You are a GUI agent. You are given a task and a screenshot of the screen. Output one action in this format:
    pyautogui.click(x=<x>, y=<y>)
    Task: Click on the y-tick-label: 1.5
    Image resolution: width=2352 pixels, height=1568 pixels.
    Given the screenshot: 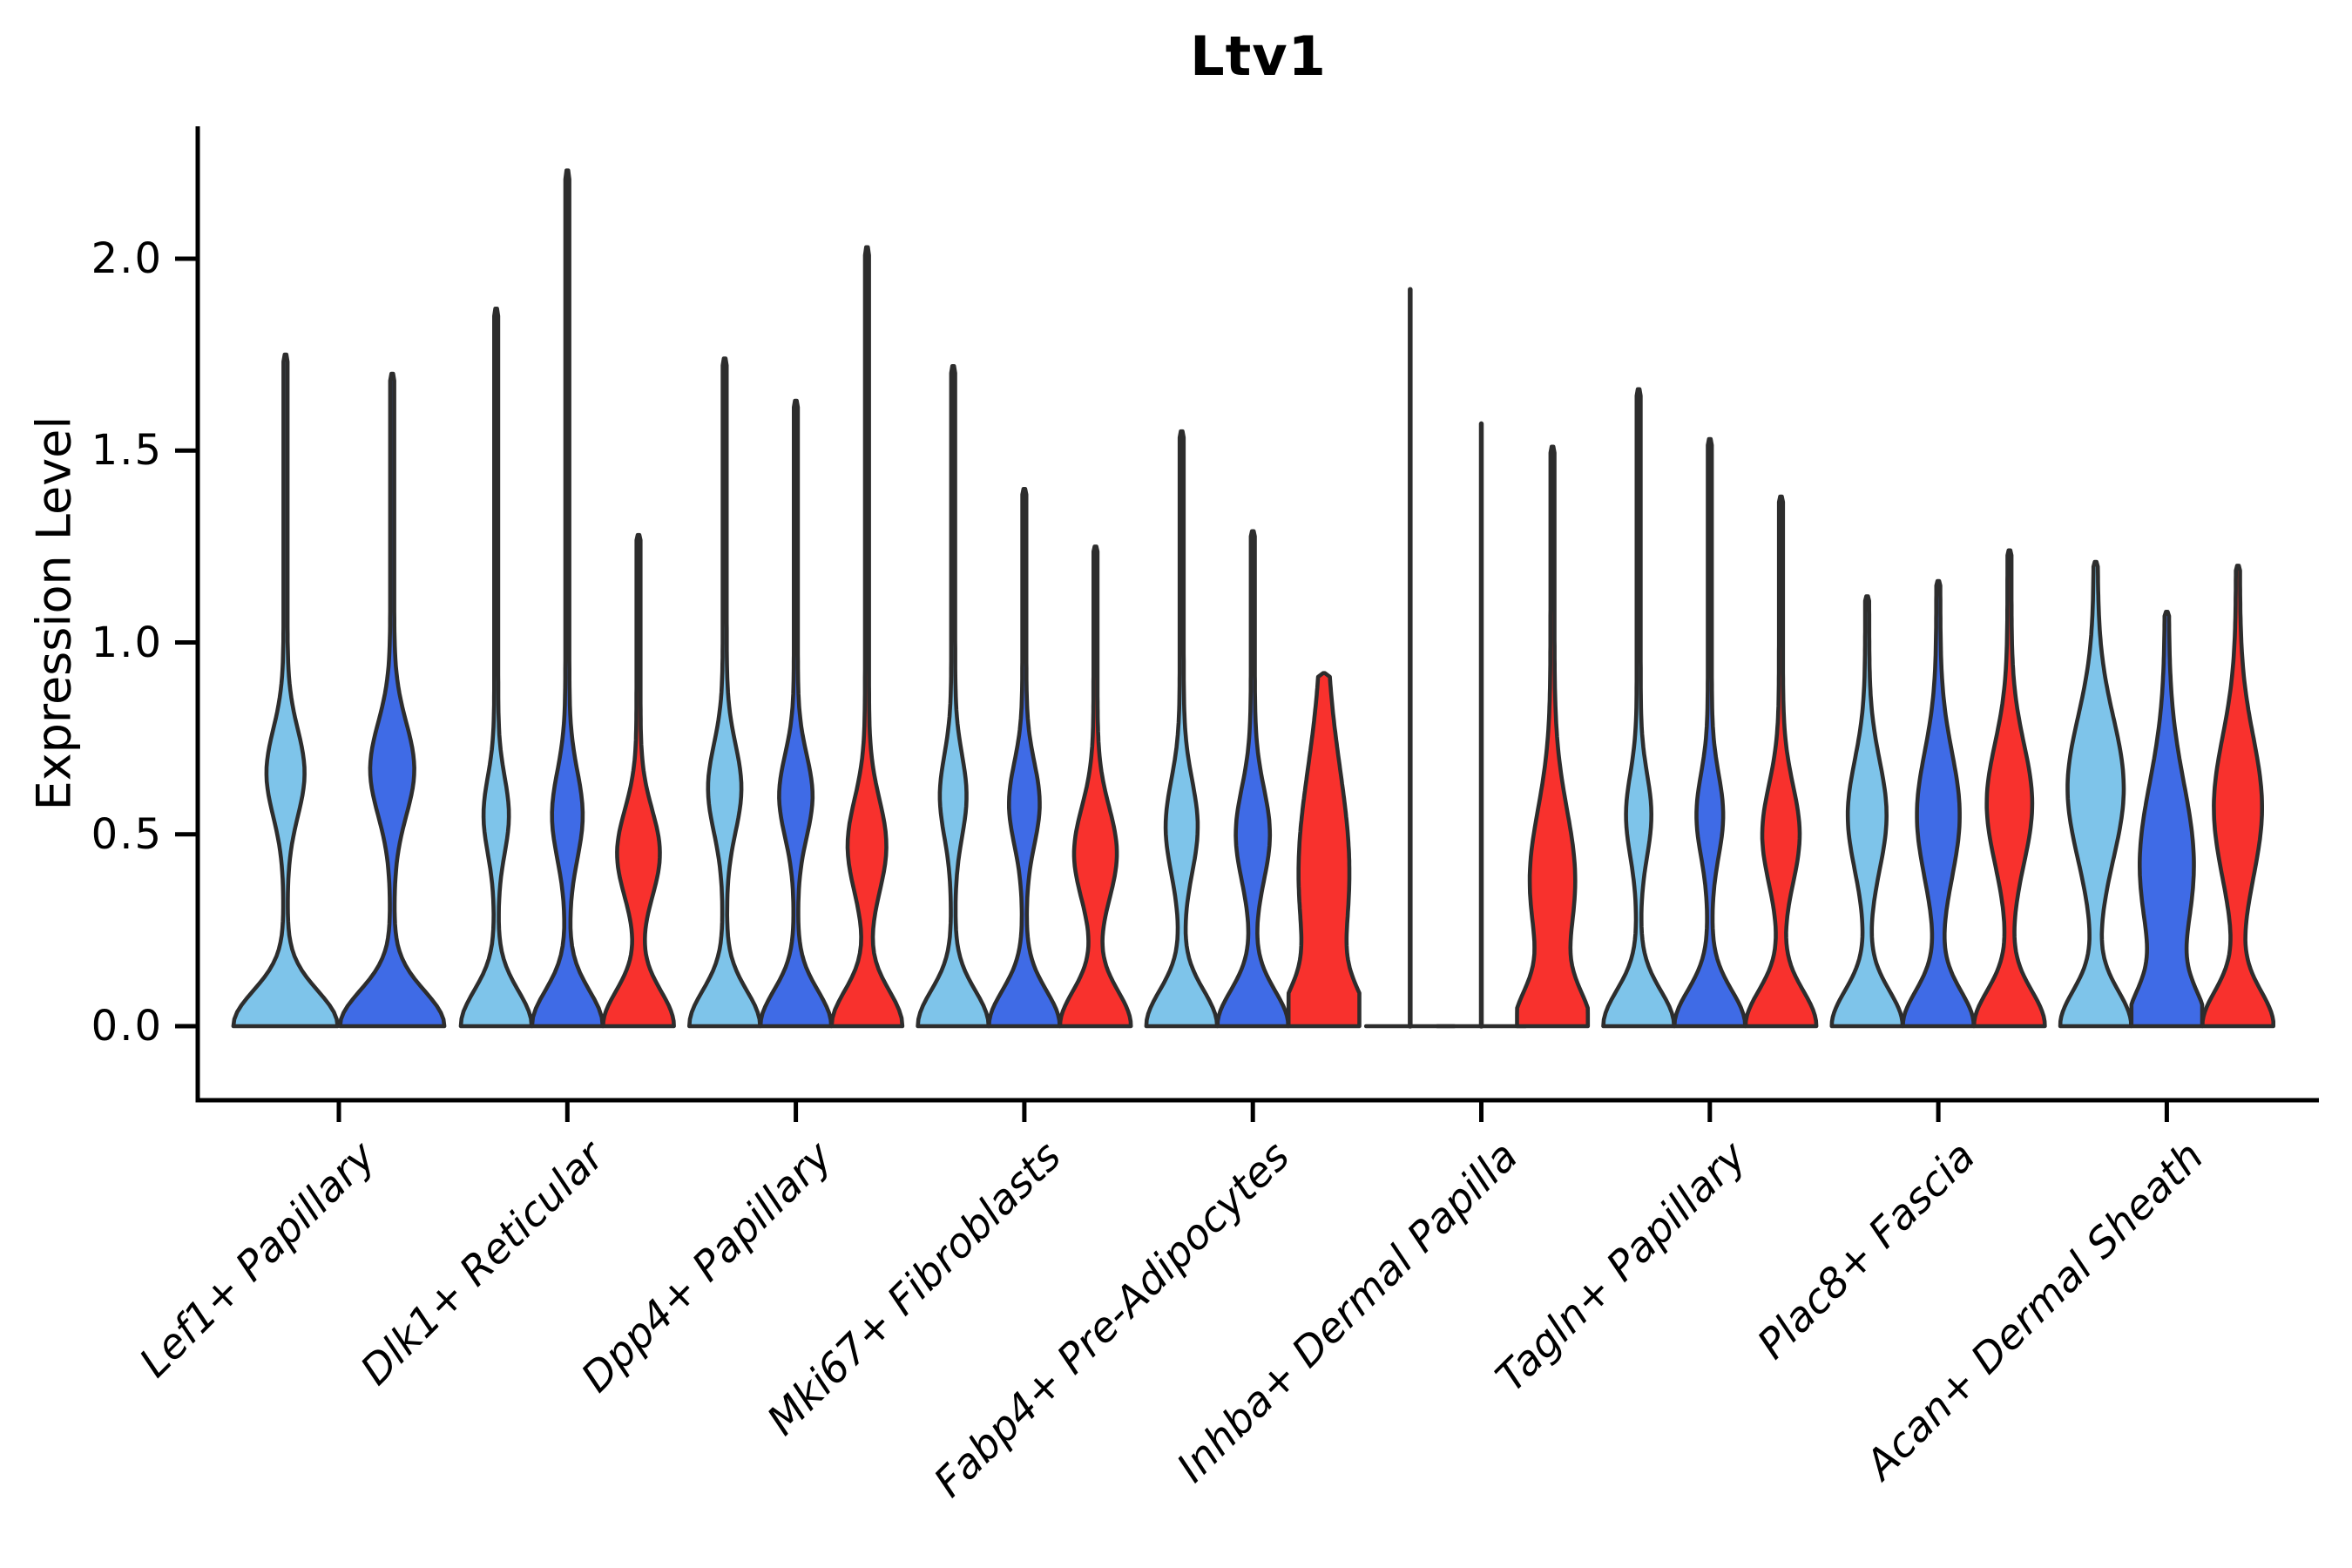 What is the action you would take?
    pyautogui.click(x=127, y=451)
    